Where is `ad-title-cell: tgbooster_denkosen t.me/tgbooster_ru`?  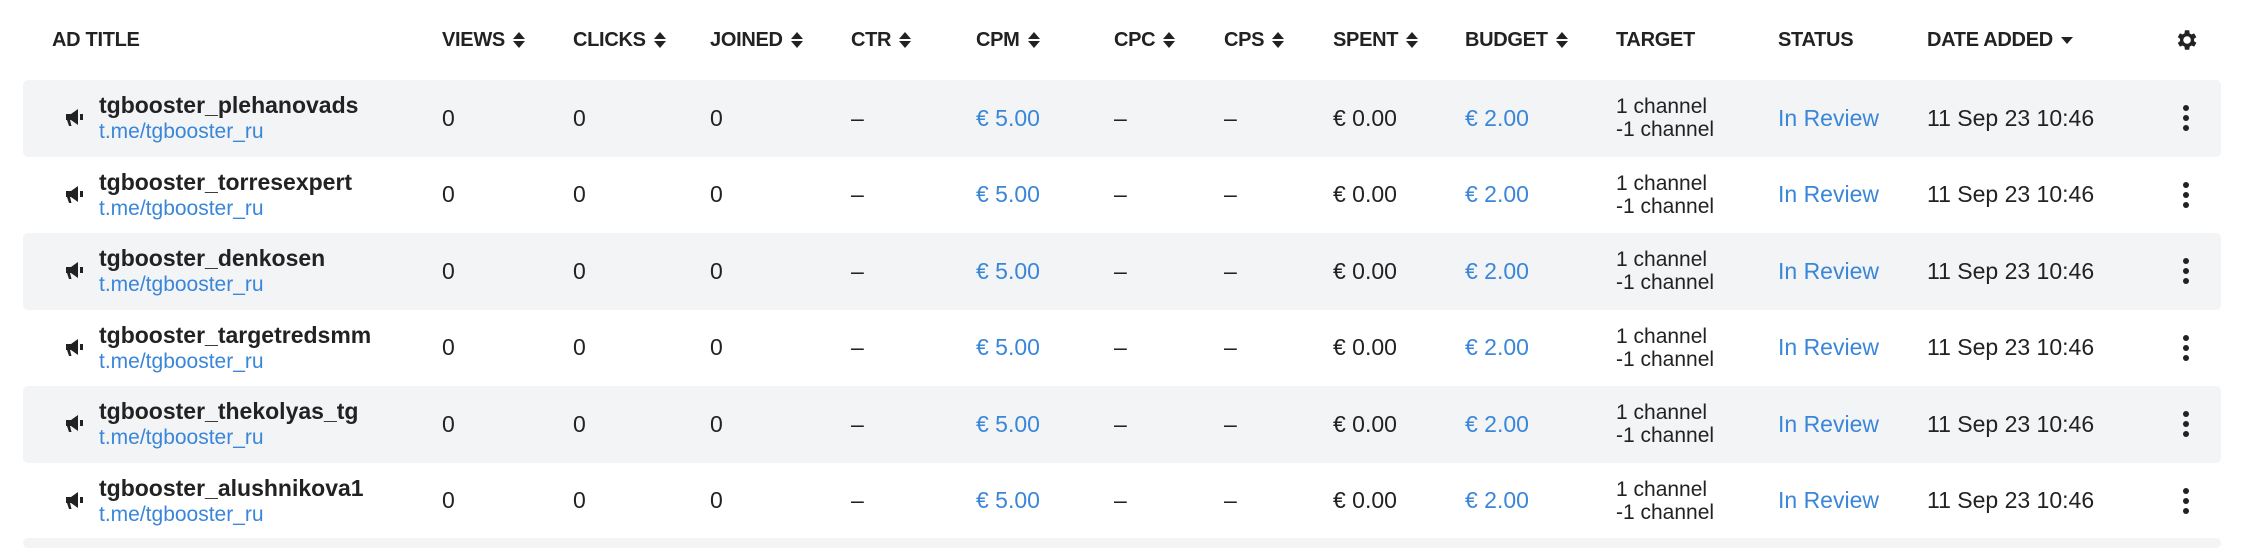 ad-title-cell: tgbooster_denkosen t.me/tgbooster_ru is located at coordinates (232, 271).